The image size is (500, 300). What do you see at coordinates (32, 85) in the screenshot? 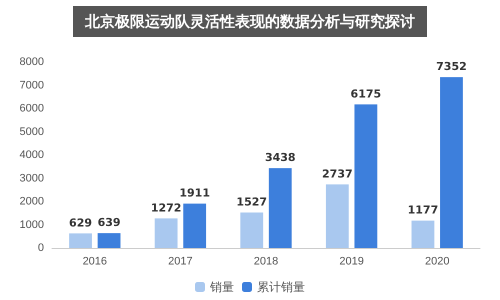
I see `y-tick-label: 7000` at bounding box center [32, 85].